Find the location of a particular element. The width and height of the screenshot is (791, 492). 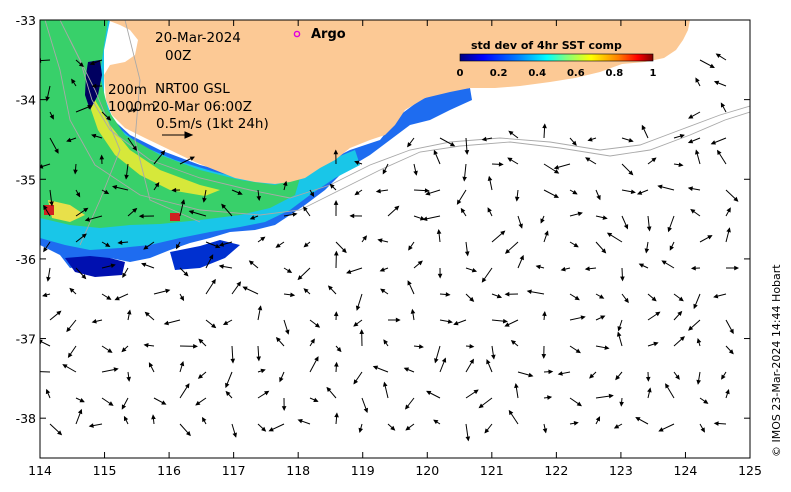

x-tick-label: 114 is located at coordinates (40, 470).